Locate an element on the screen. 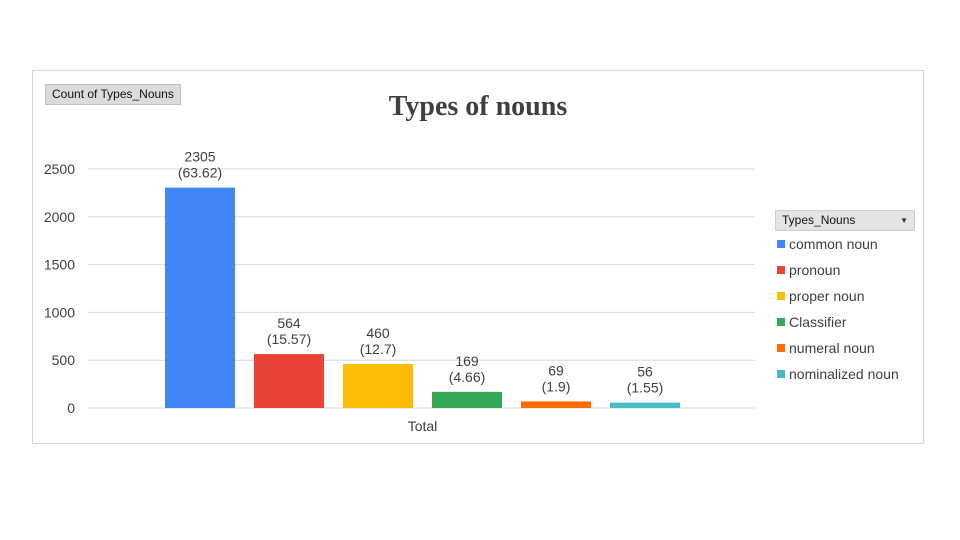 Image resolution: width=960 pixels, height=540 pixels. legend-filter-button: Types_Nouns ▼ is located at coordinates (845, 220).